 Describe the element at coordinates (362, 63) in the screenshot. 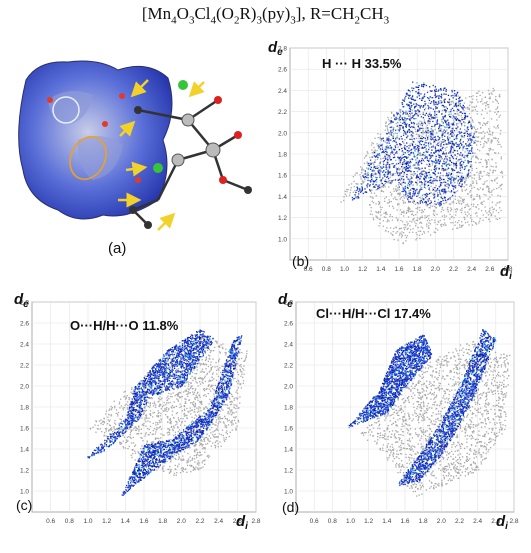

I see `contact-percentage-label: H ··· H 33.5%` at that location.